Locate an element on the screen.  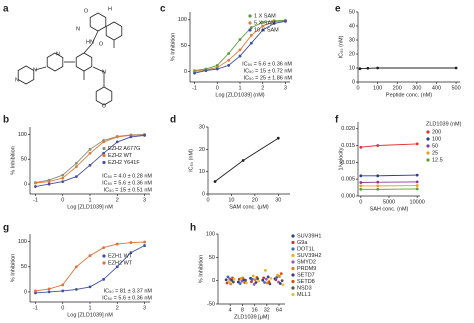
panel-label: d is located at coordinates (173, 120).